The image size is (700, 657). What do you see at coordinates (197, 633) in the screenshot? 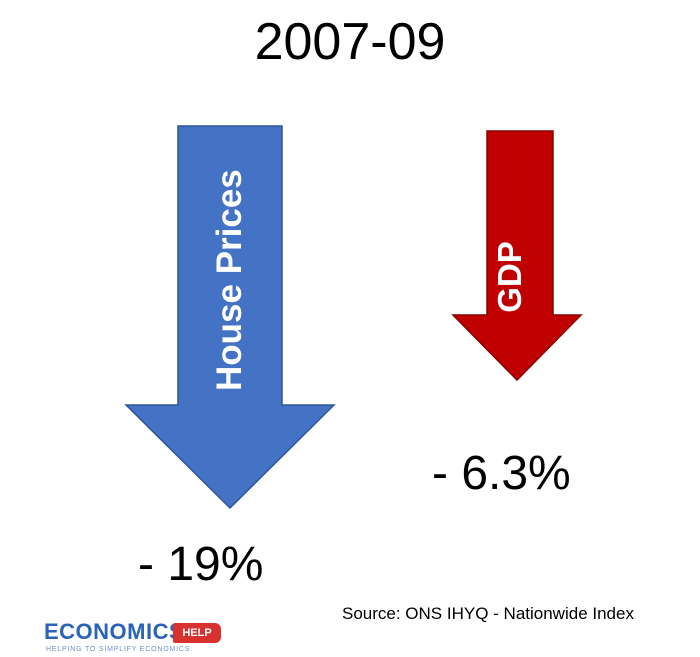
I see `logo-tag: HELP` at bounding box center [197, 633].